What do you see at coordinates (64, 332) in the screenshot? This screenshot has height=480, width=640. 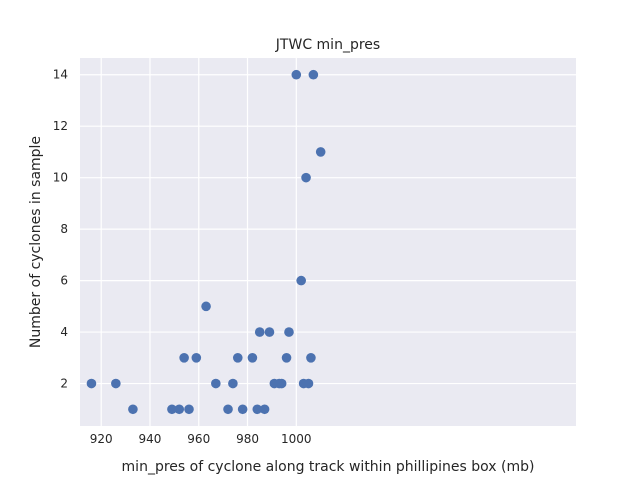 I see `y-tick-label: 4` at bounding box center [64, 332].